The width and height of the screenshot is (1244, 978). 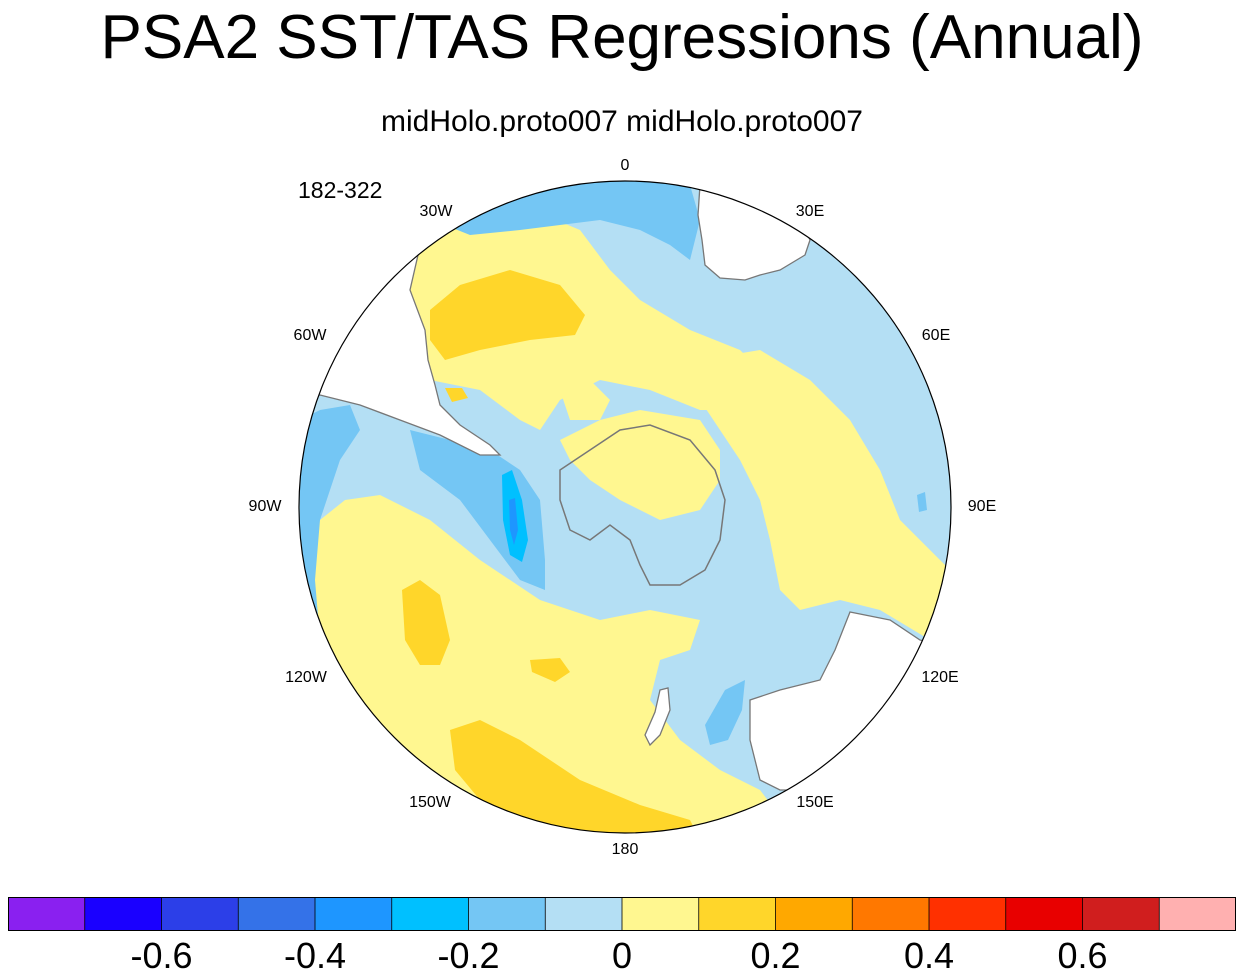 What do you see at coordinates (810, 211) in the screenshot?
I see `lon-label-30e: 30E` at bounding box center [810, 211].